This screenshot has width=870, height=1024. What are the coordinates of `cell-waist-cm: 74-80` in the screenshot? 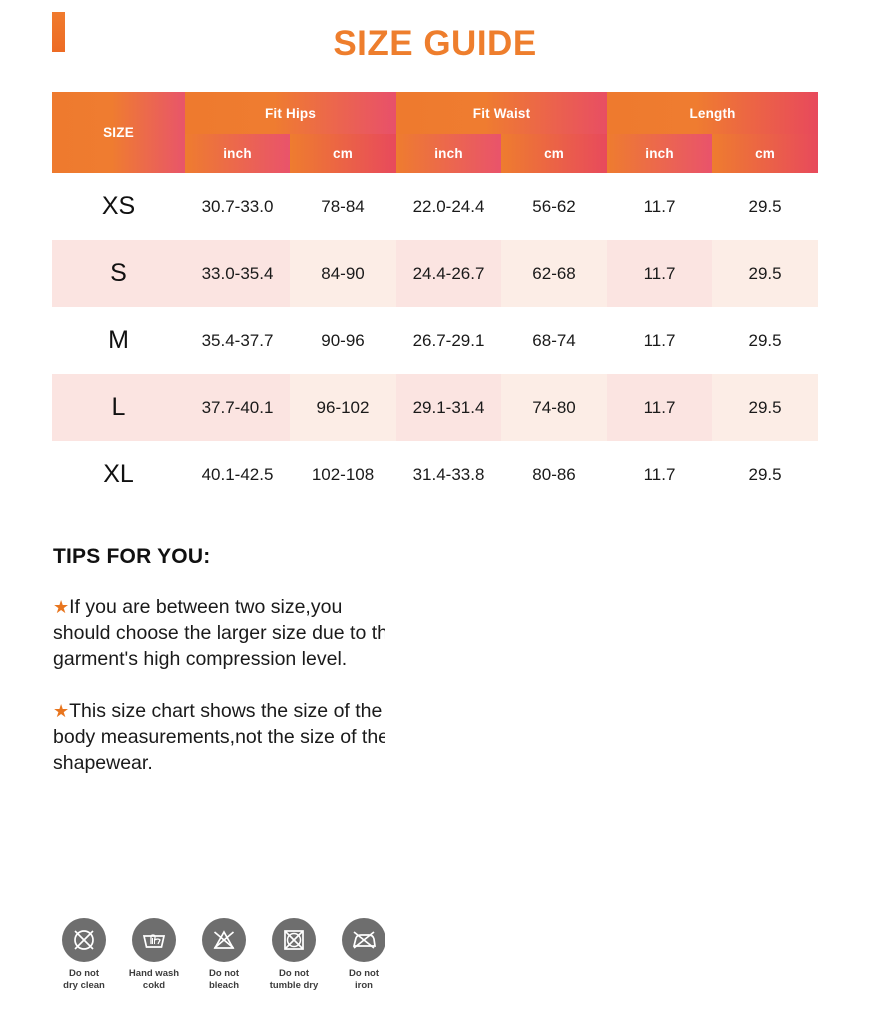 It's located at (554, 407).